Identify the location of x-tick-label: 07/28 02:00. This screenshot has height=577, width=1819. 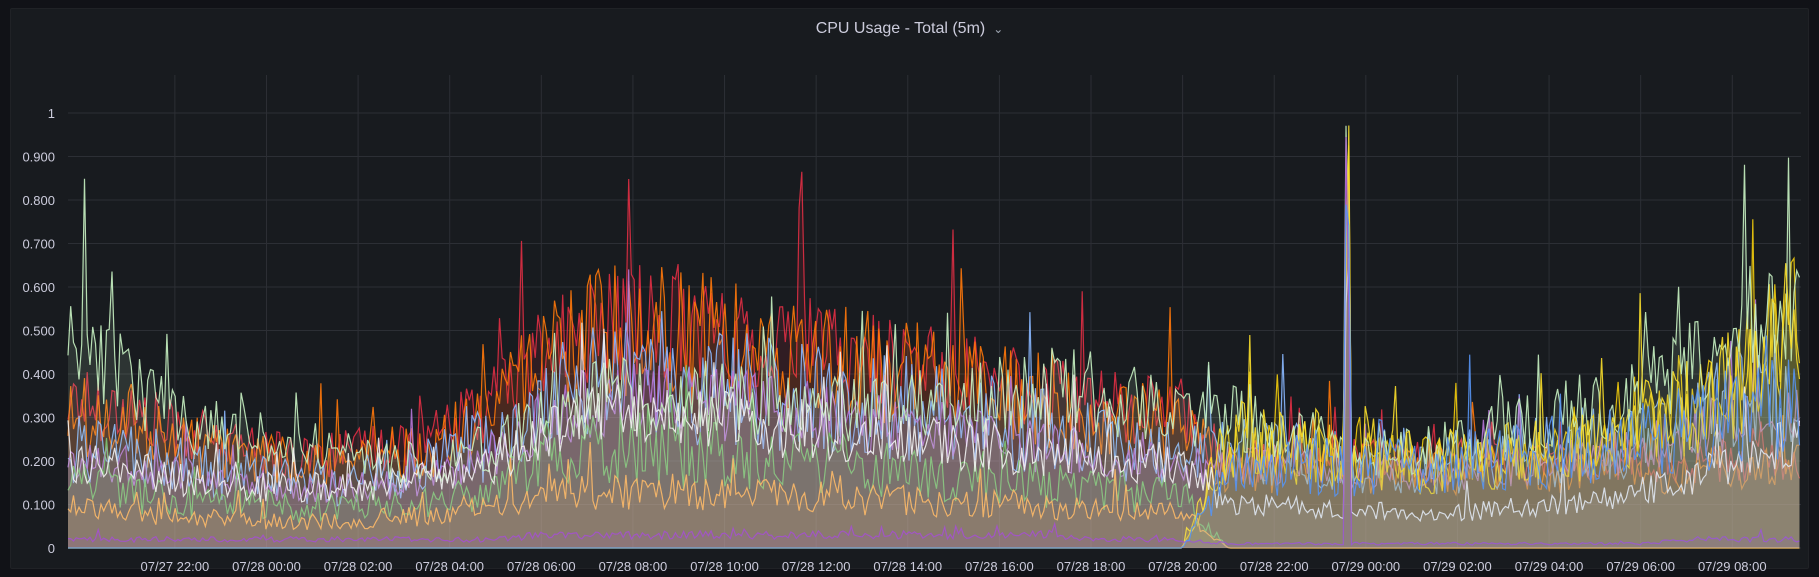
(358, 566).